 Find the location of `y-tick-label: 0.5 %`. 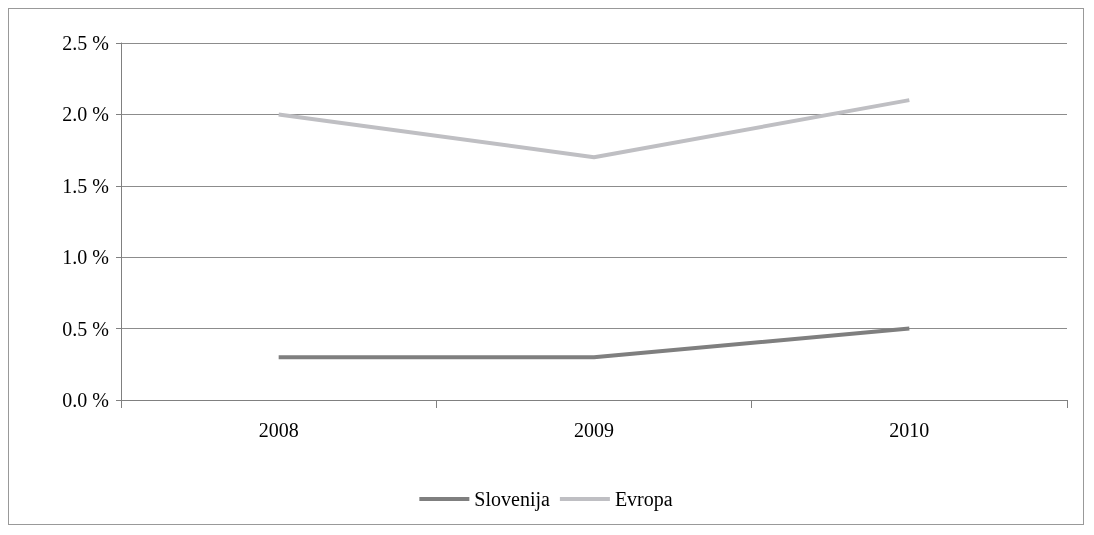

y-tick-label: 0.5 % is located at coordinates (85, 328).